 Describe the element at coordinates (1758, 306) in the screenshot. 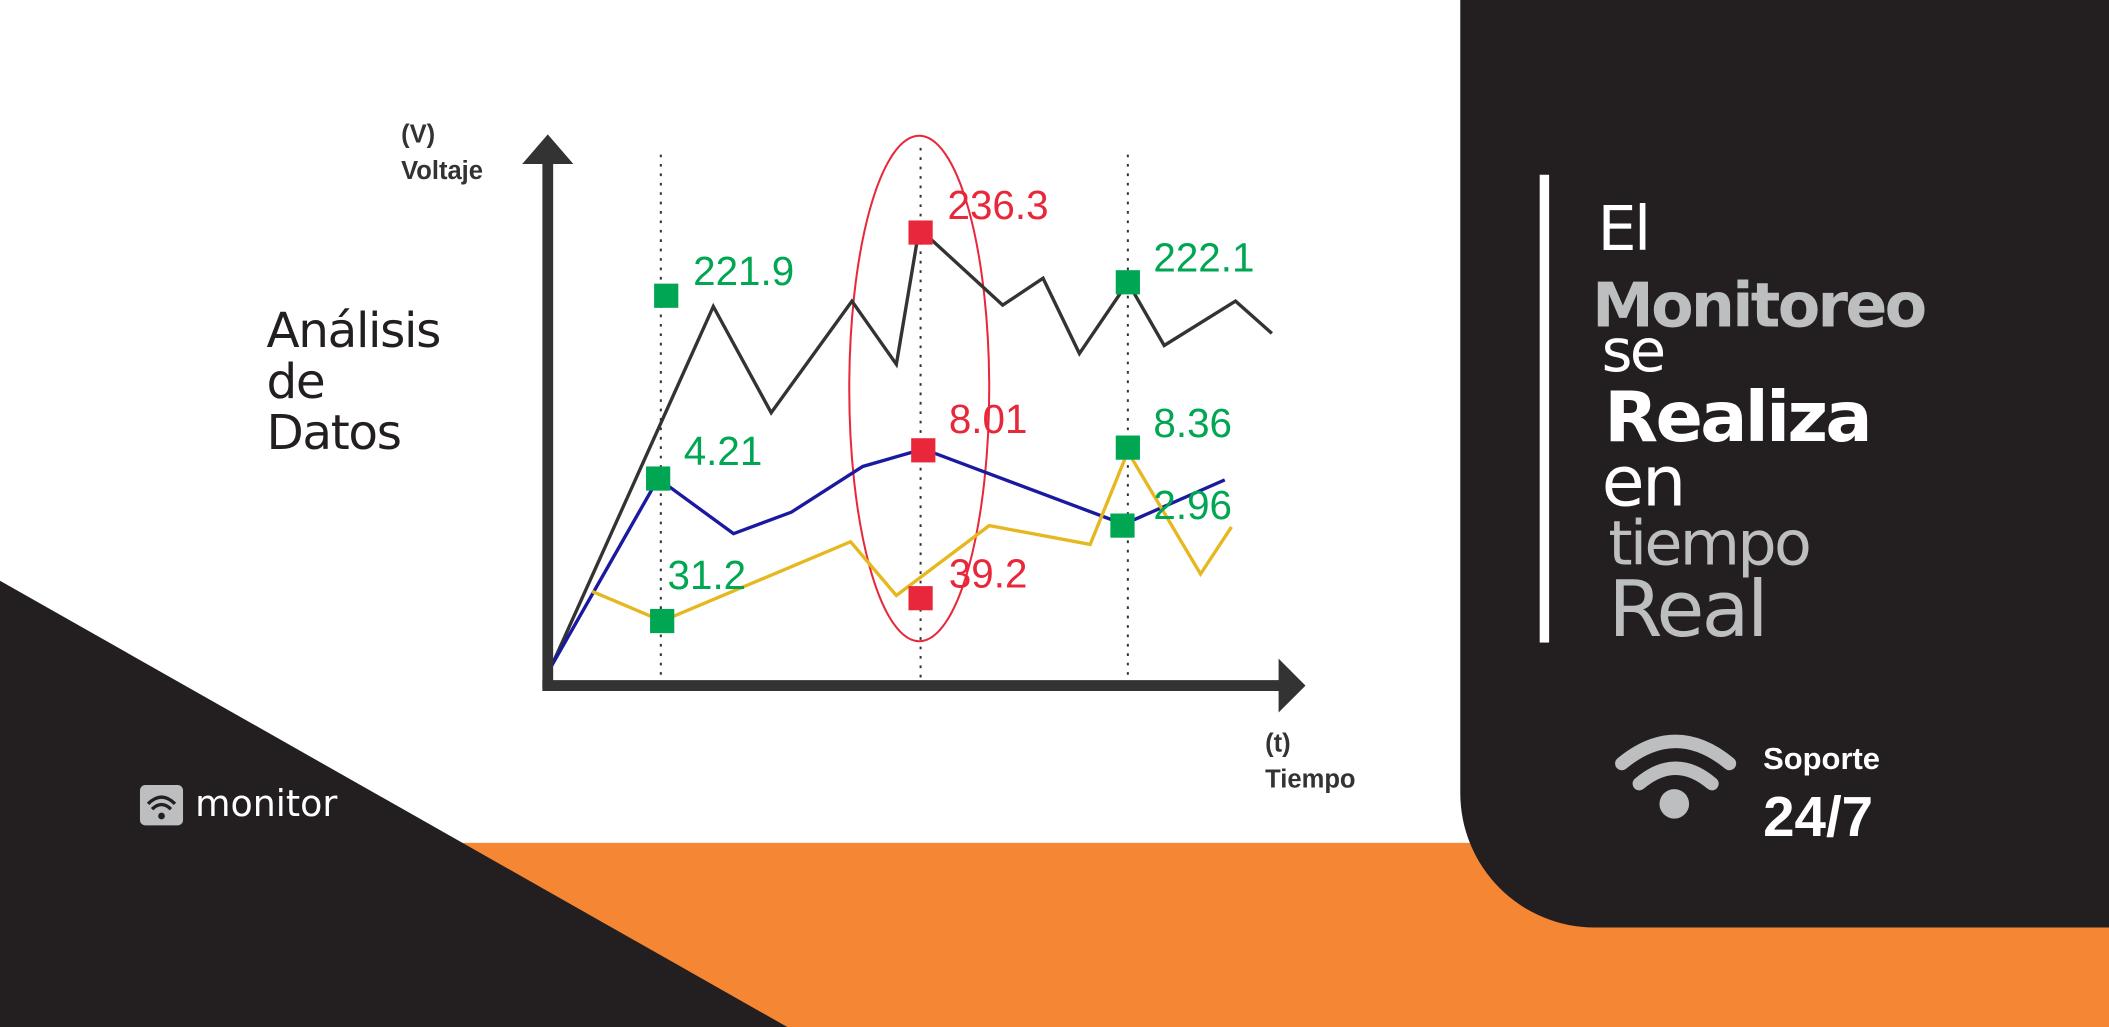

I see `headline-line: Monitoreo` at that location.